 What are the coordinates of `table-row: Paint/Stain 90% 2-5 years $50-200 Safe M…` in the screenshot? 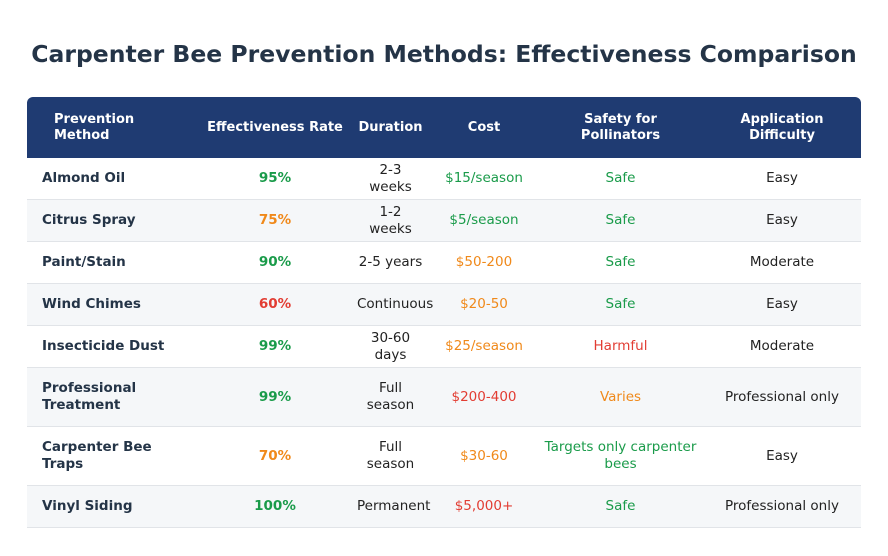 It's located at (444, 262).